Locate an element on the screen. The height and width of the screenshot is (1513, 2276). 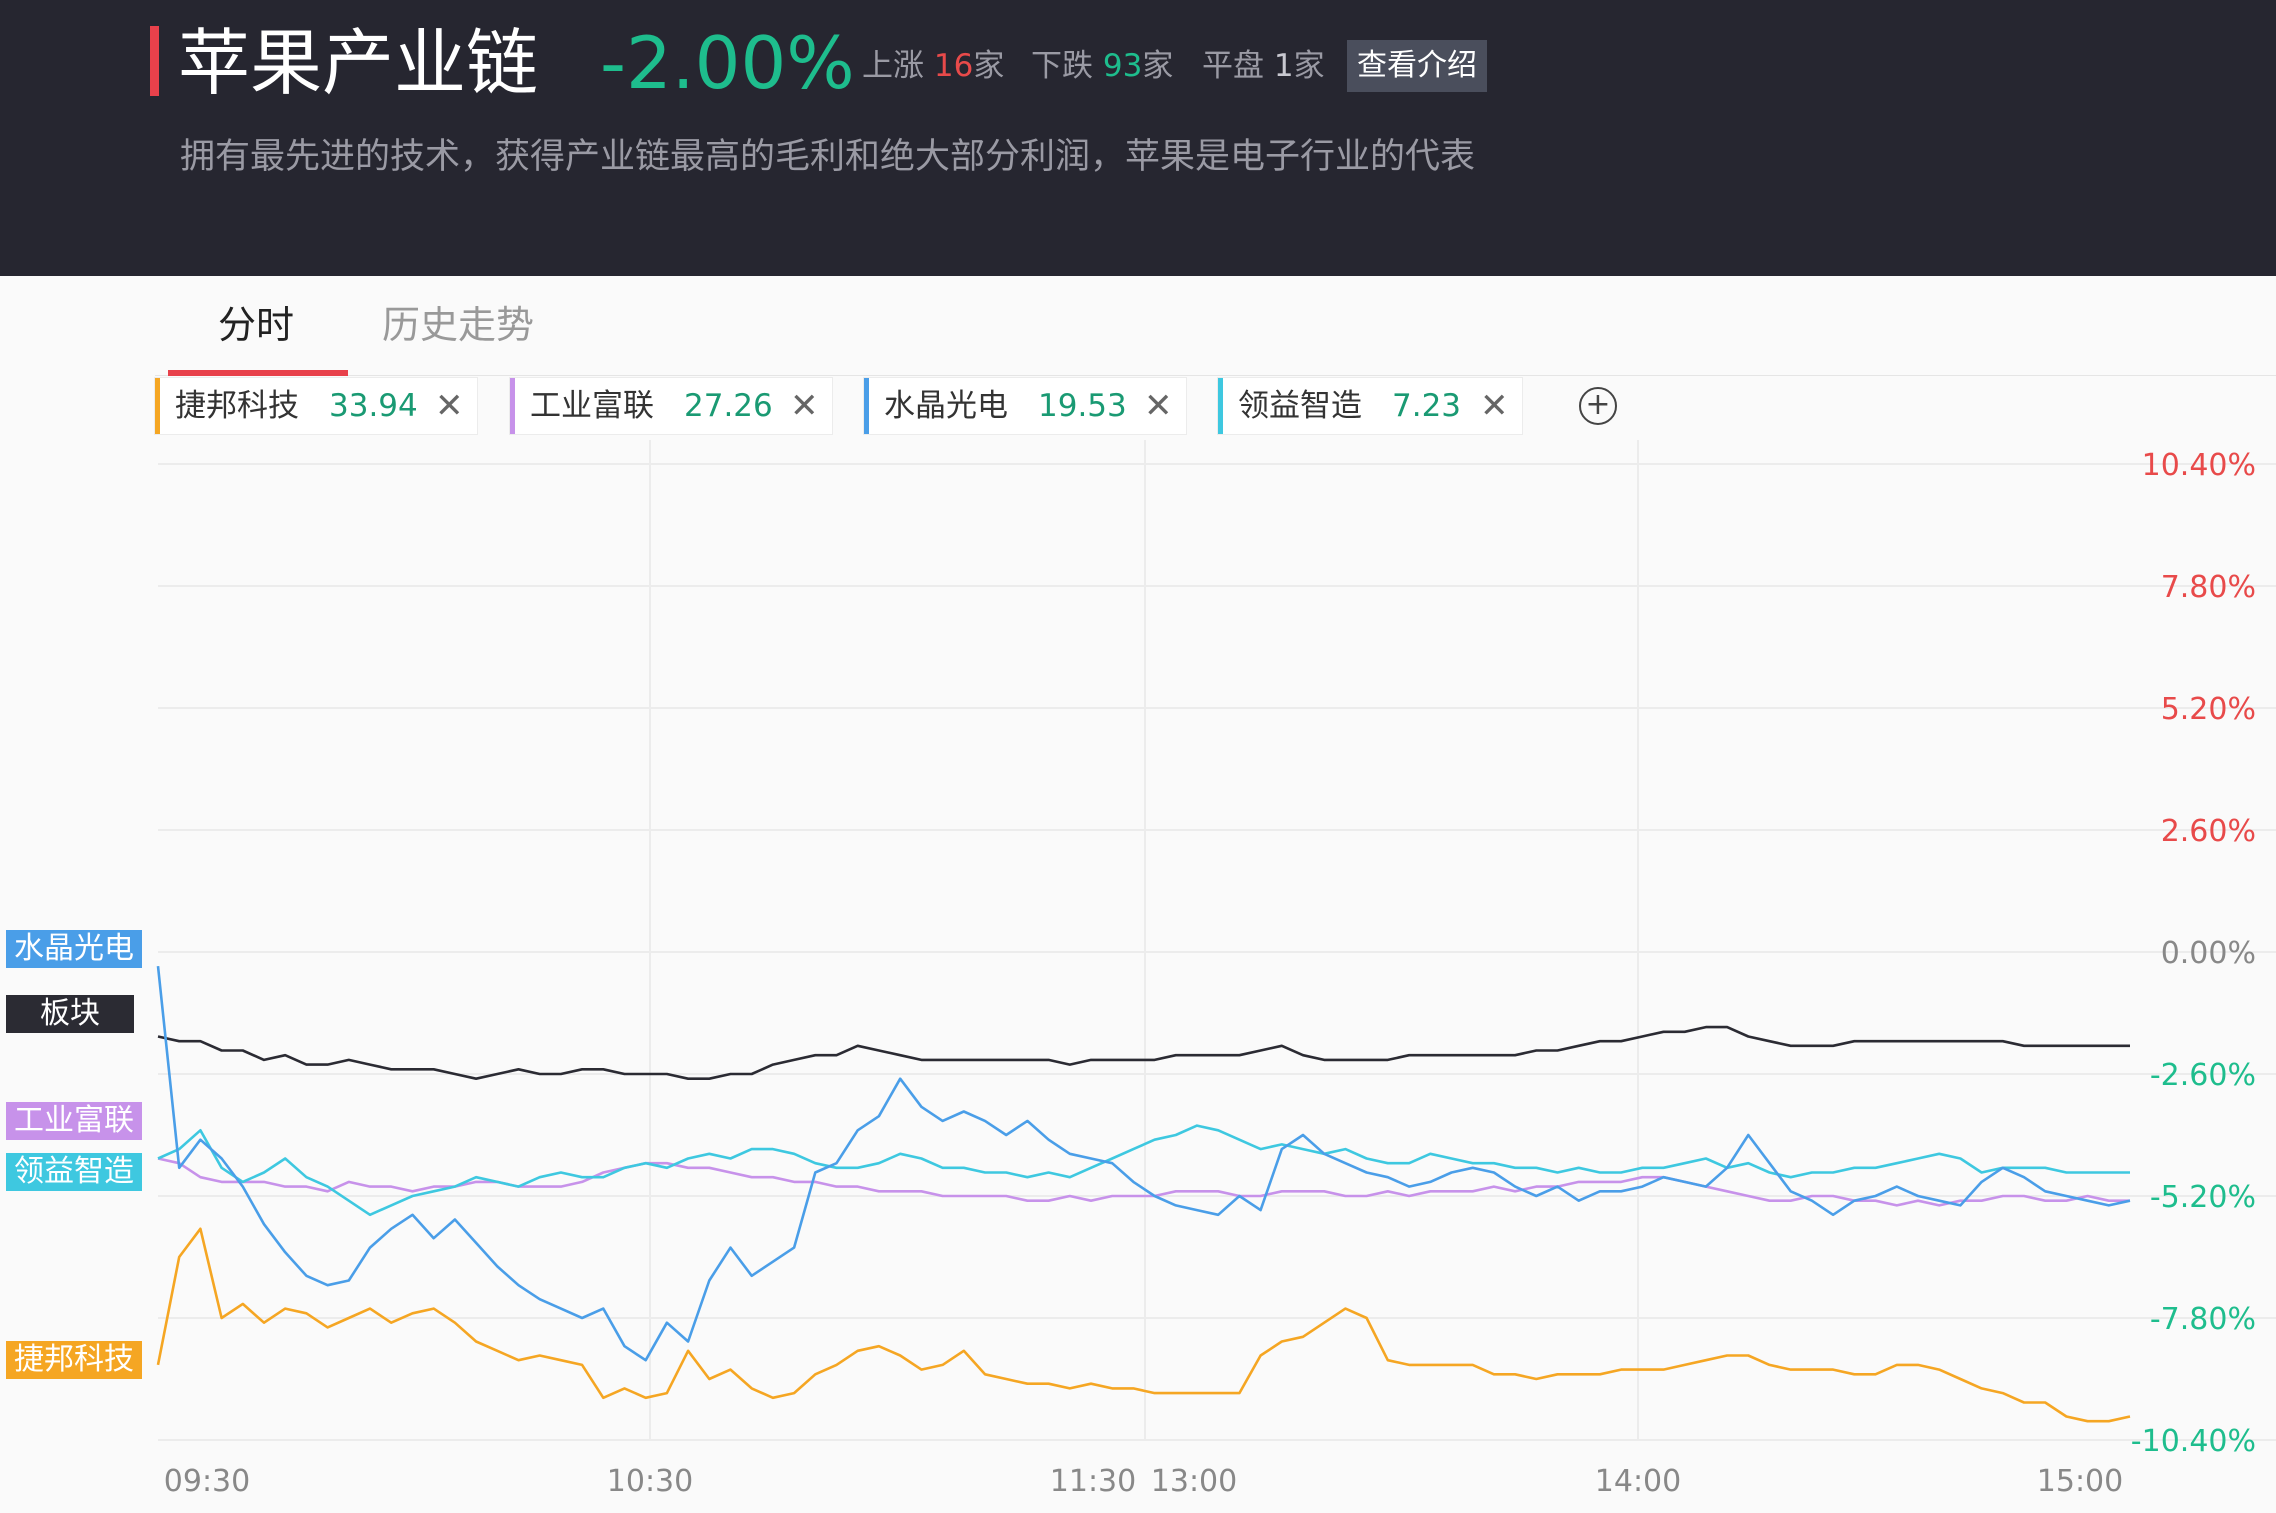
label-foxconn: 工业富联 is located at coordinates (74, 1121).